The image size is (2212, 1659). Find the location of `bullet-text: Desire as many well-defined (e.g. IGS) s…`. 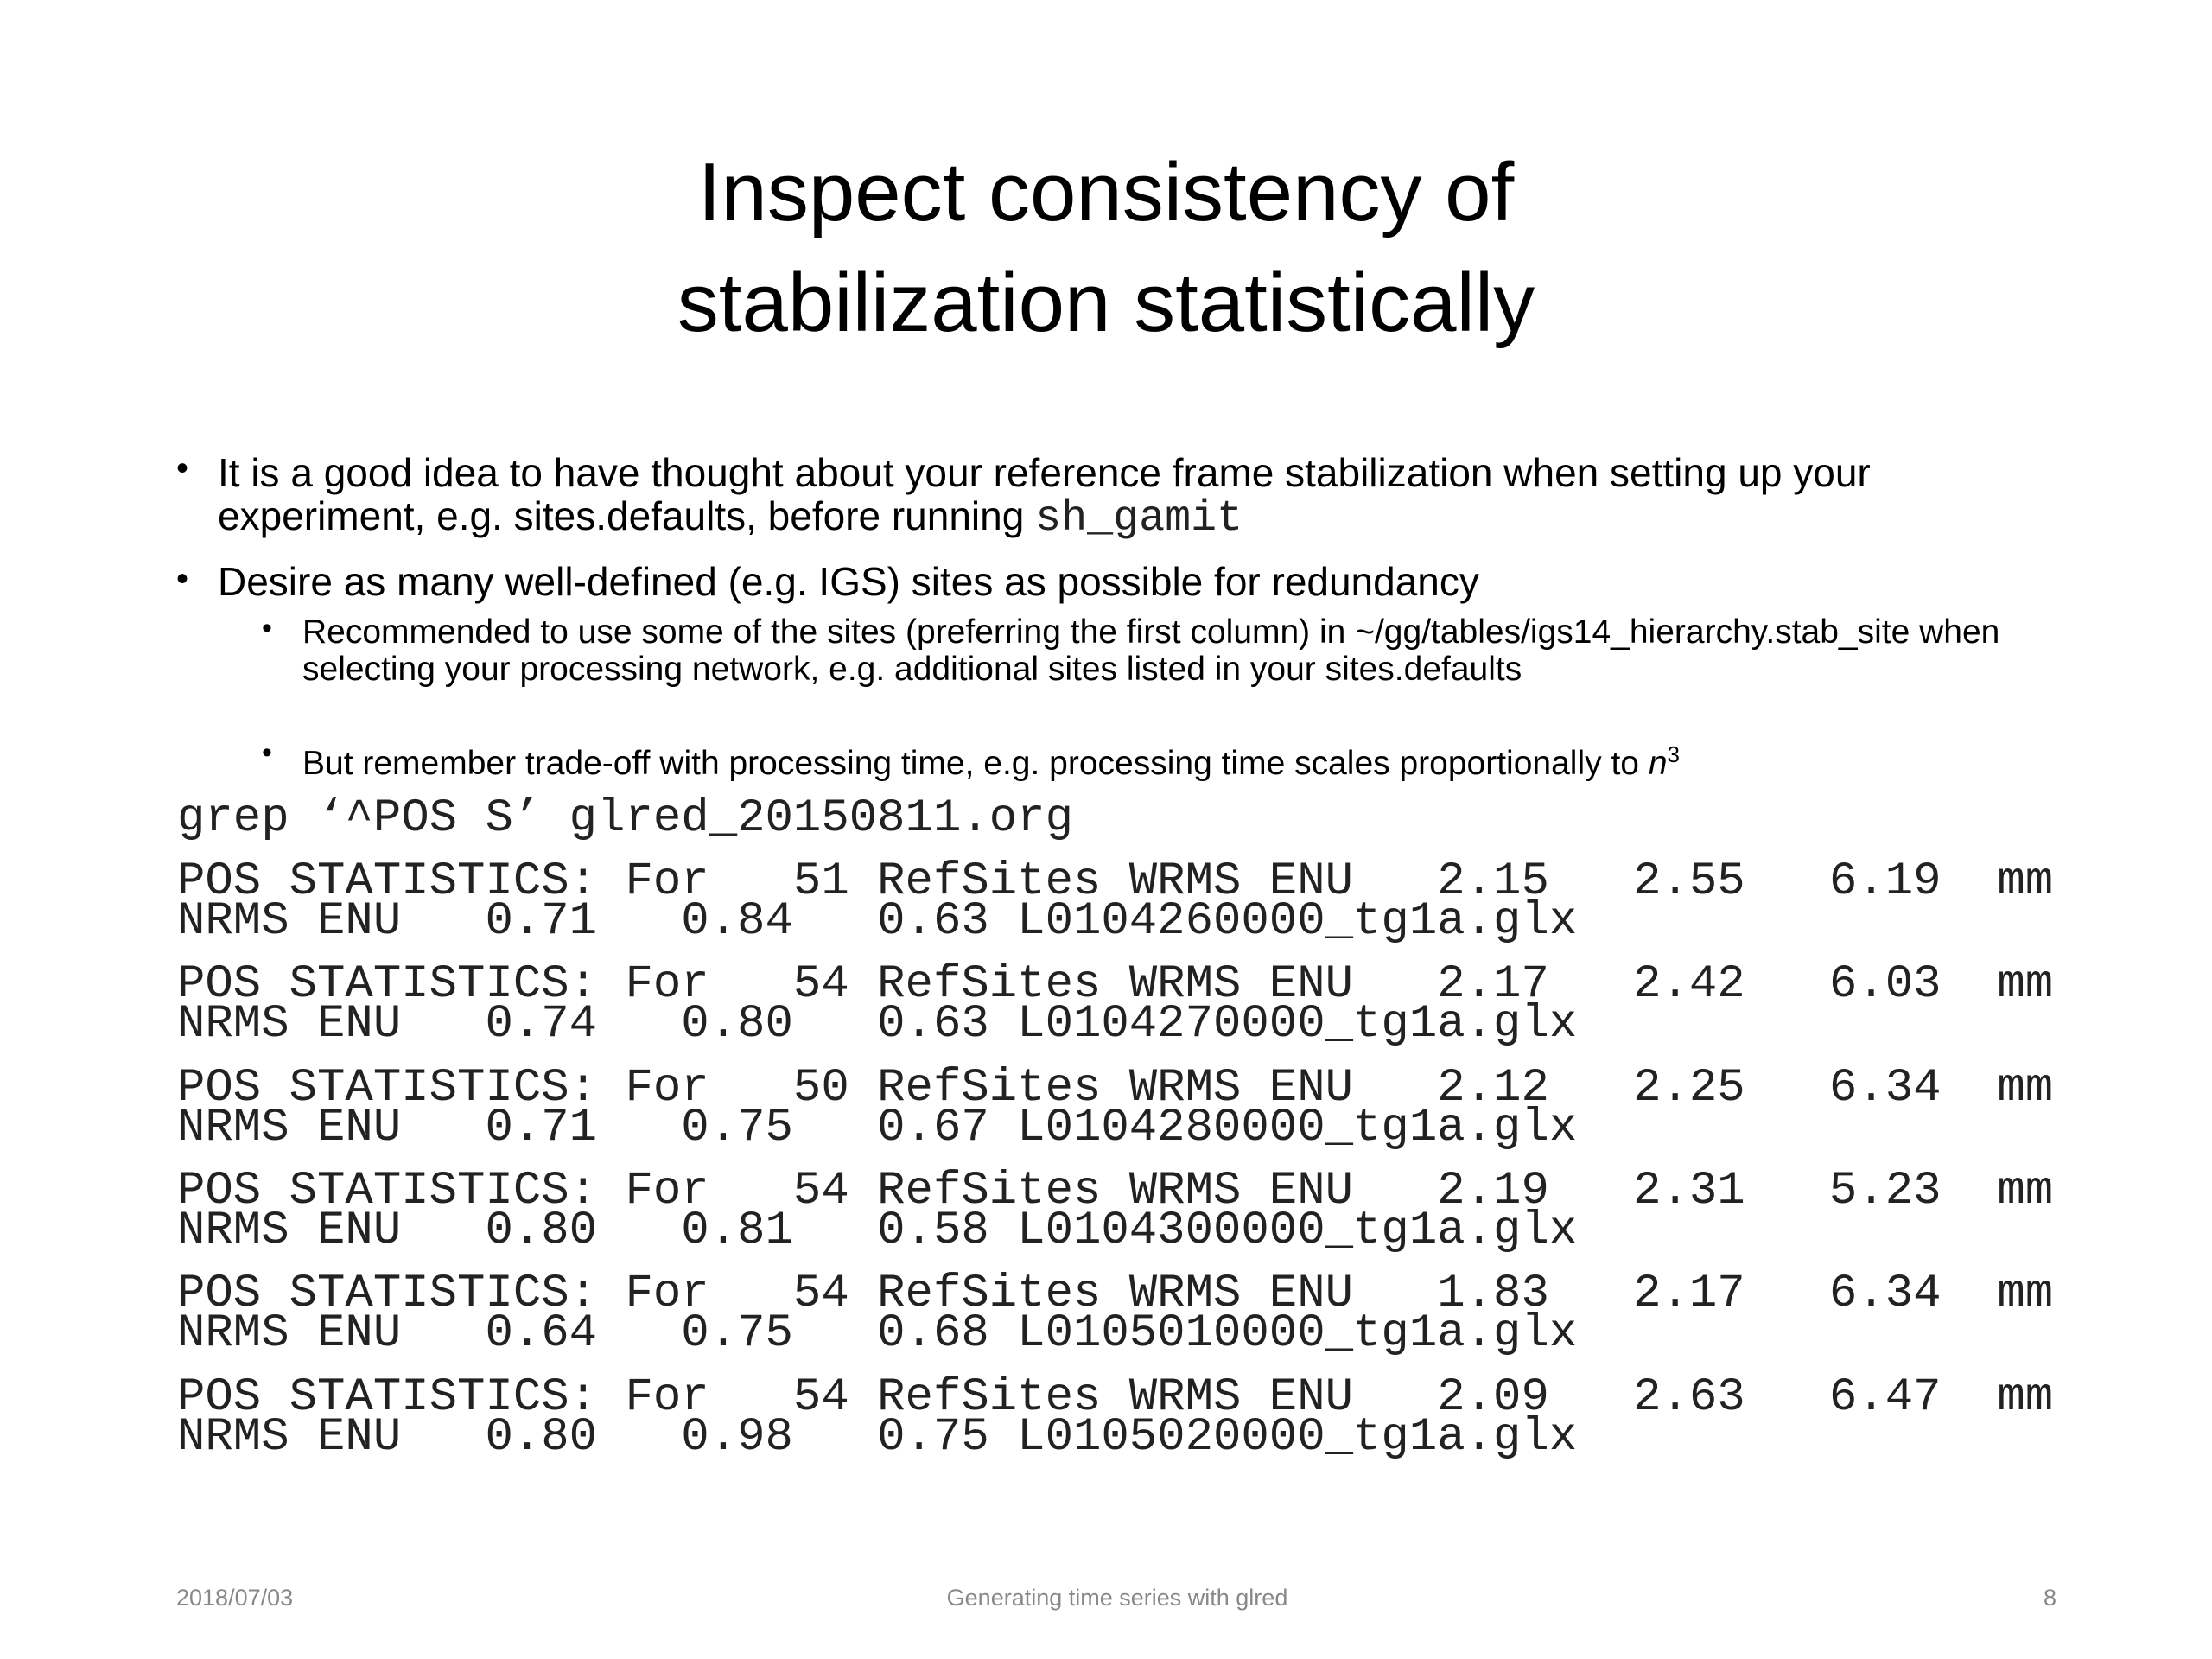

bullet-text: Desire as many well-defined (e.g. IGS) s… is located at coordinates (848, 581).